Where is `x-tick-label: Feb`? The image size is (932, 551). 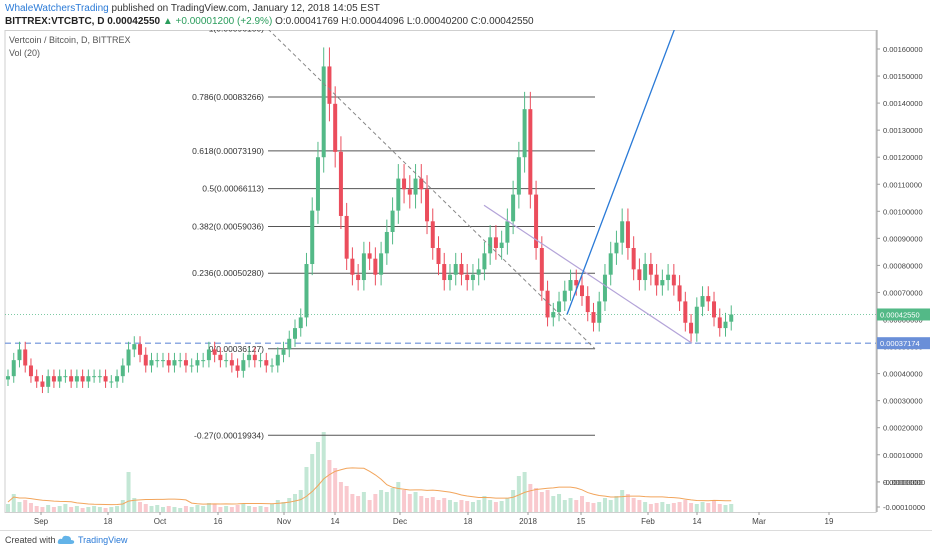 x-tick-label: Feb is located at coordinates (648, 521).